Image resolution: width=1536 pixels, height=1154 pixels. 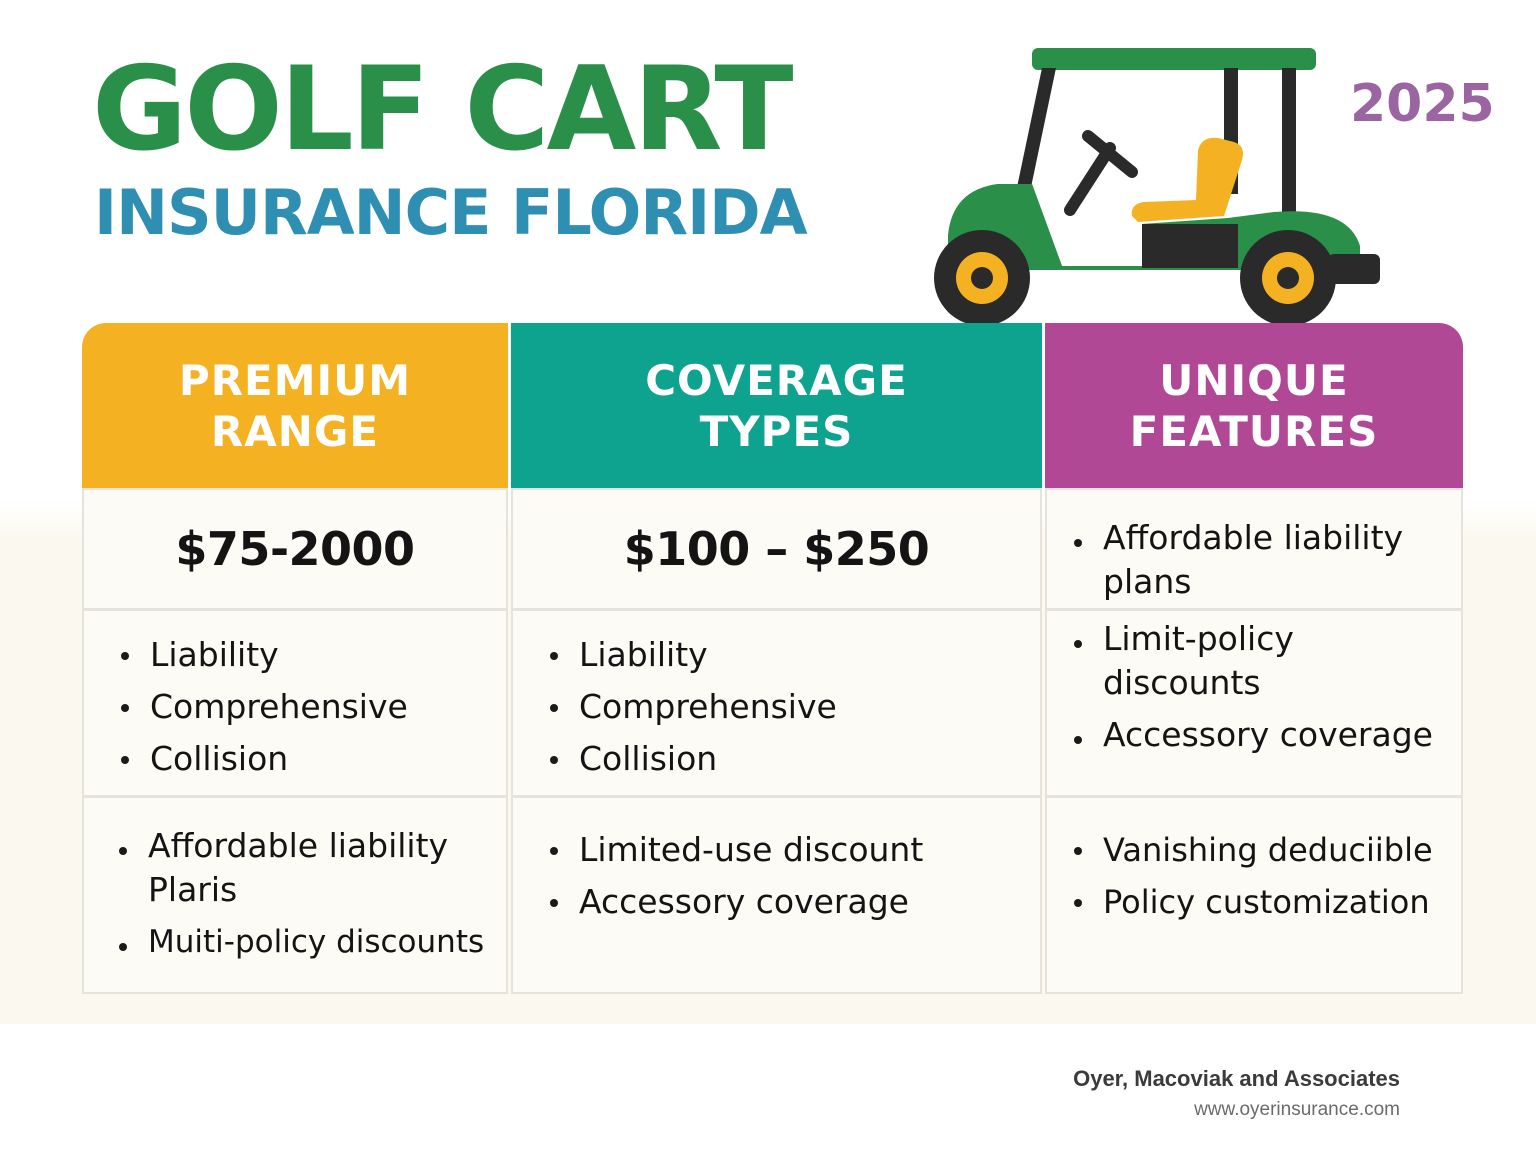 What do you see at coordinates (1267, 560) in the screenshot?
I see `list-item: Affordable liability plans` at bounding box center [1267, 560].